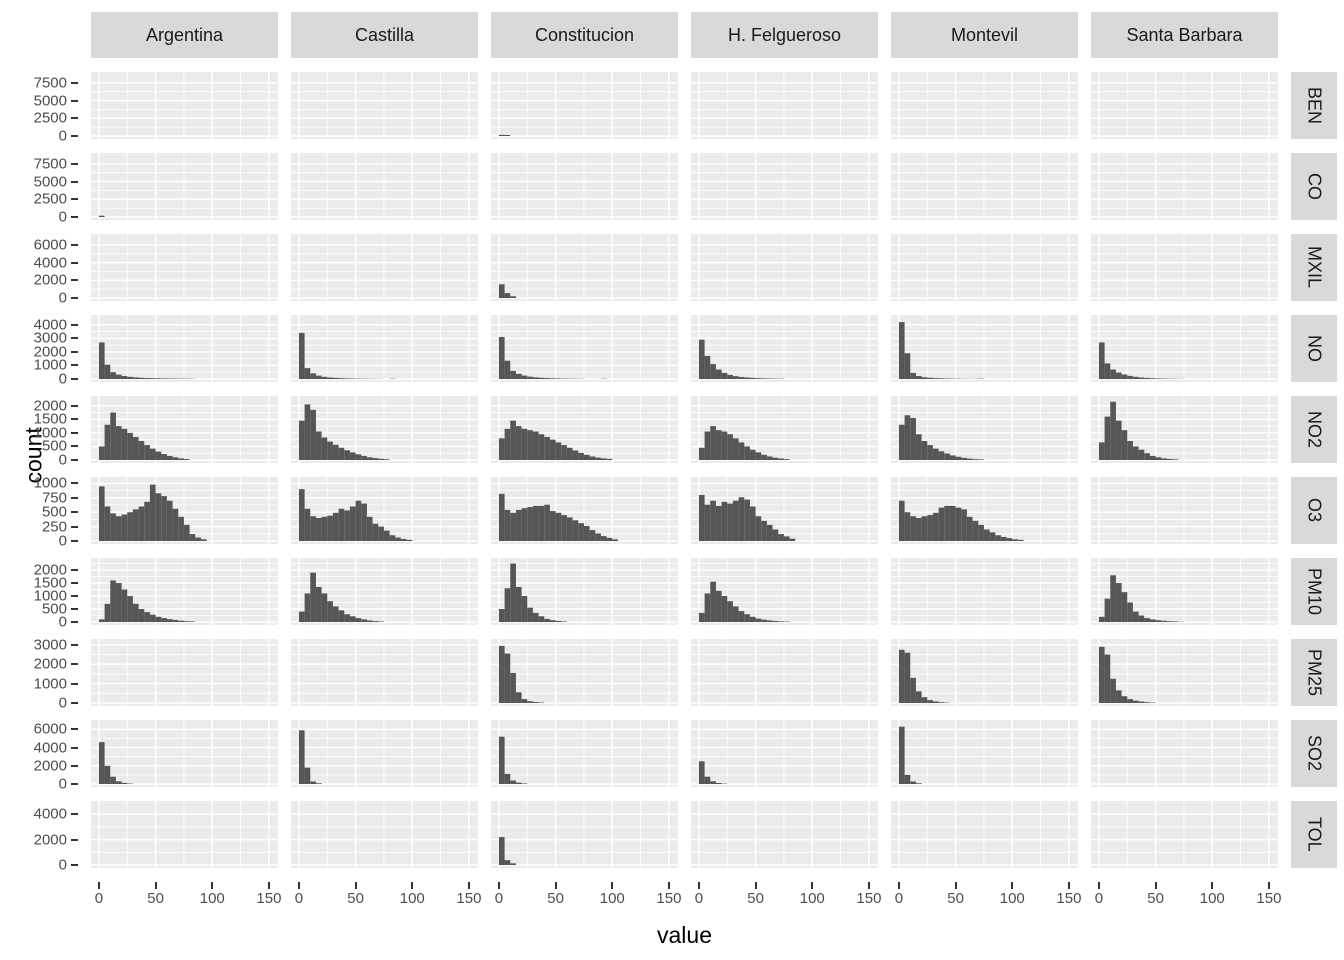  What do you see at coordinates (1314, 672) in the screenshot?
I see `facet-row-strip: PM25` at bounding box center [1314, 672].